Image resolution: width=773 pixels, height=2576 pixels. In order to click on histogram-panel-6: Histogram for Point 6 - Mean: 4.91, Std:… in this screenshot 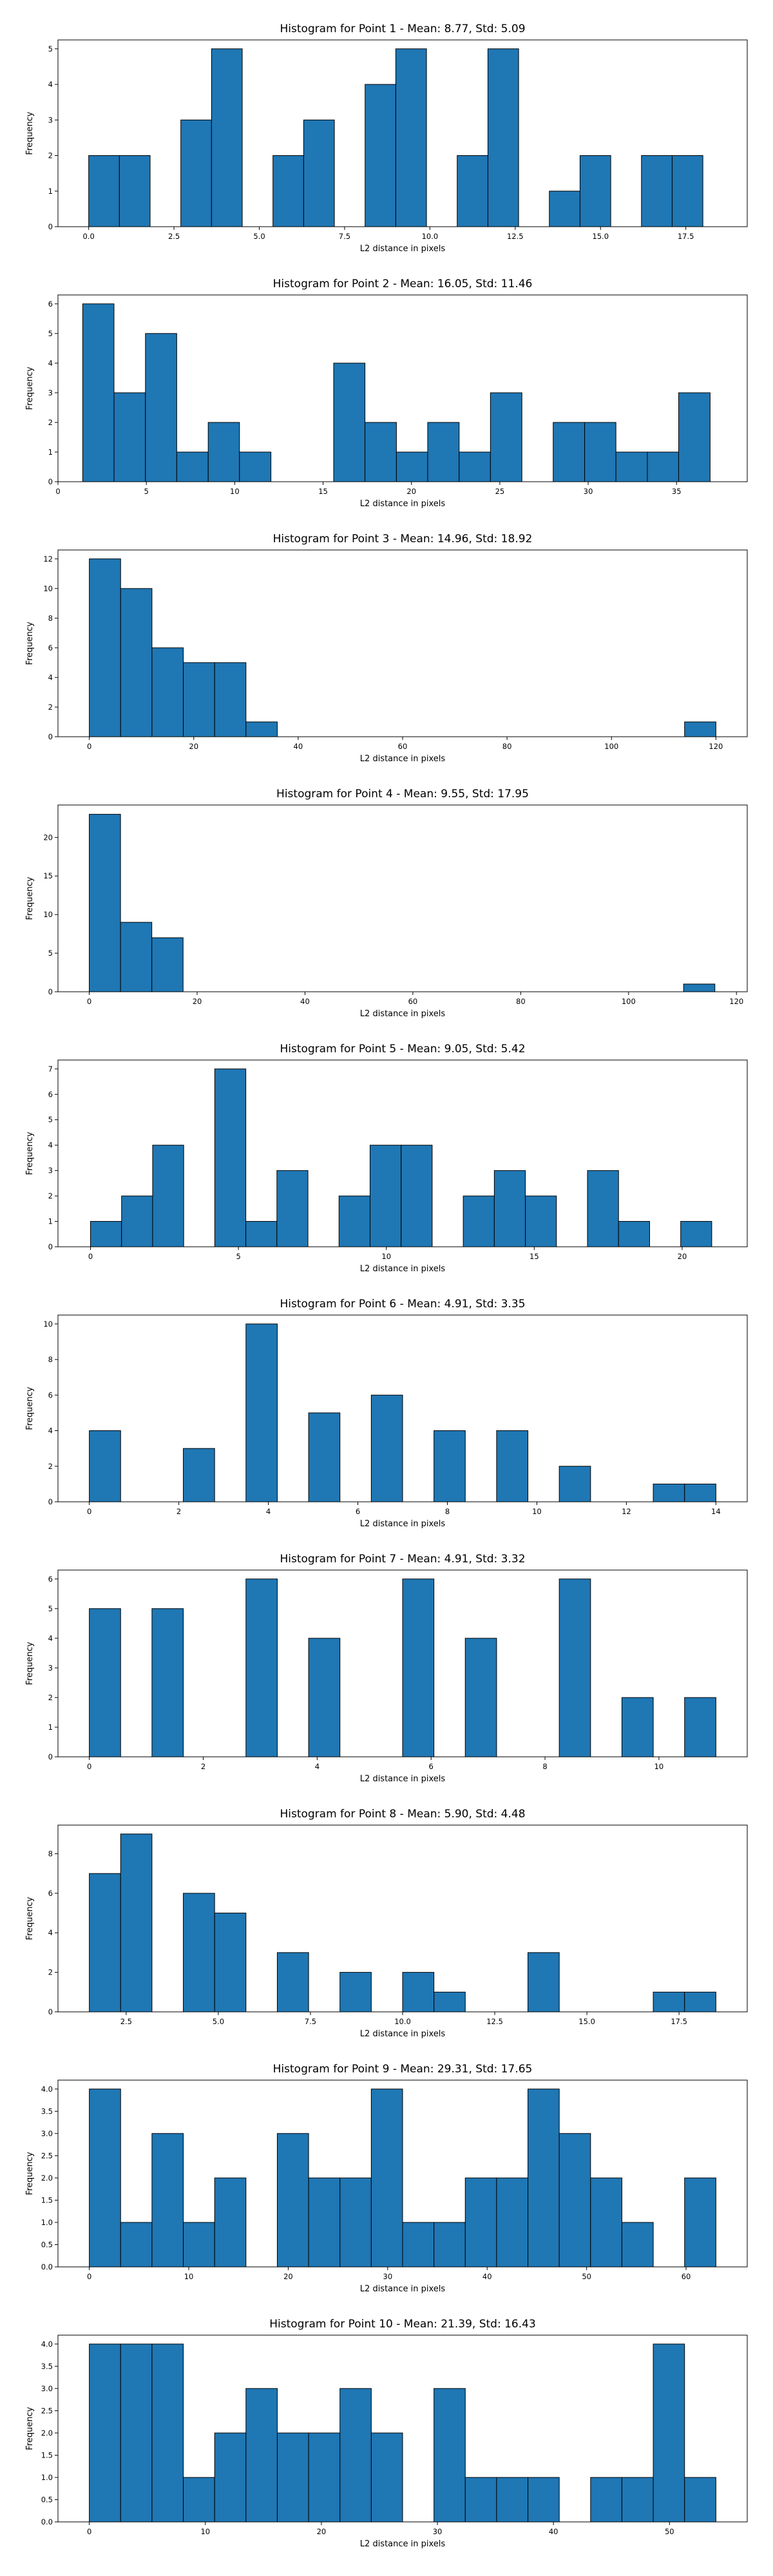, I will do `click(386, 1413)`.